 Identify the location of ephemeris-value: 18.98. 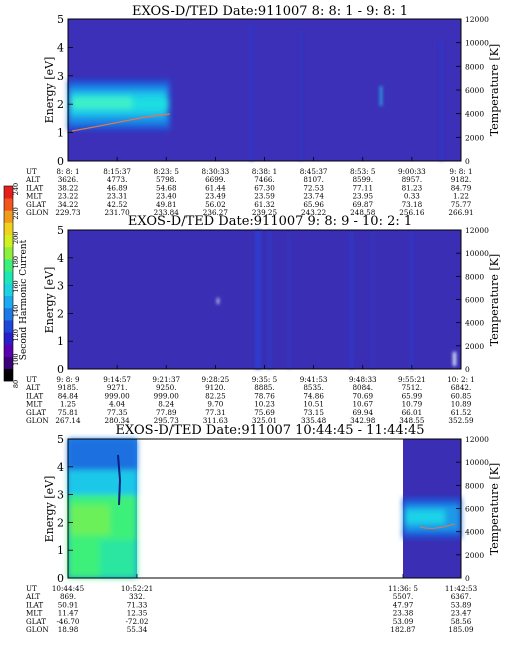
(68, 629).